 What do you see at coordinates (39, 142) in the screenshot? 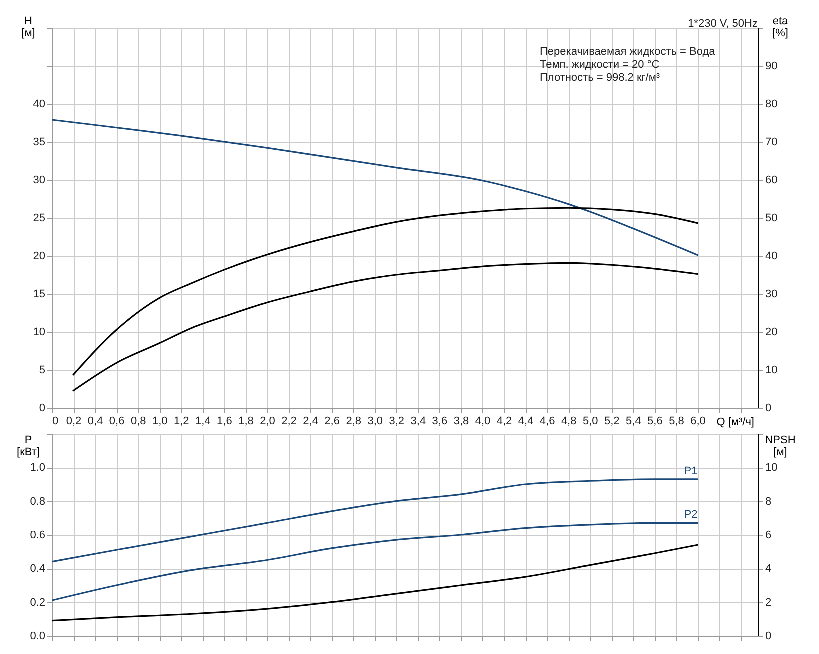
I see `y-tick-label: 35` at bounding box center [39, 142].